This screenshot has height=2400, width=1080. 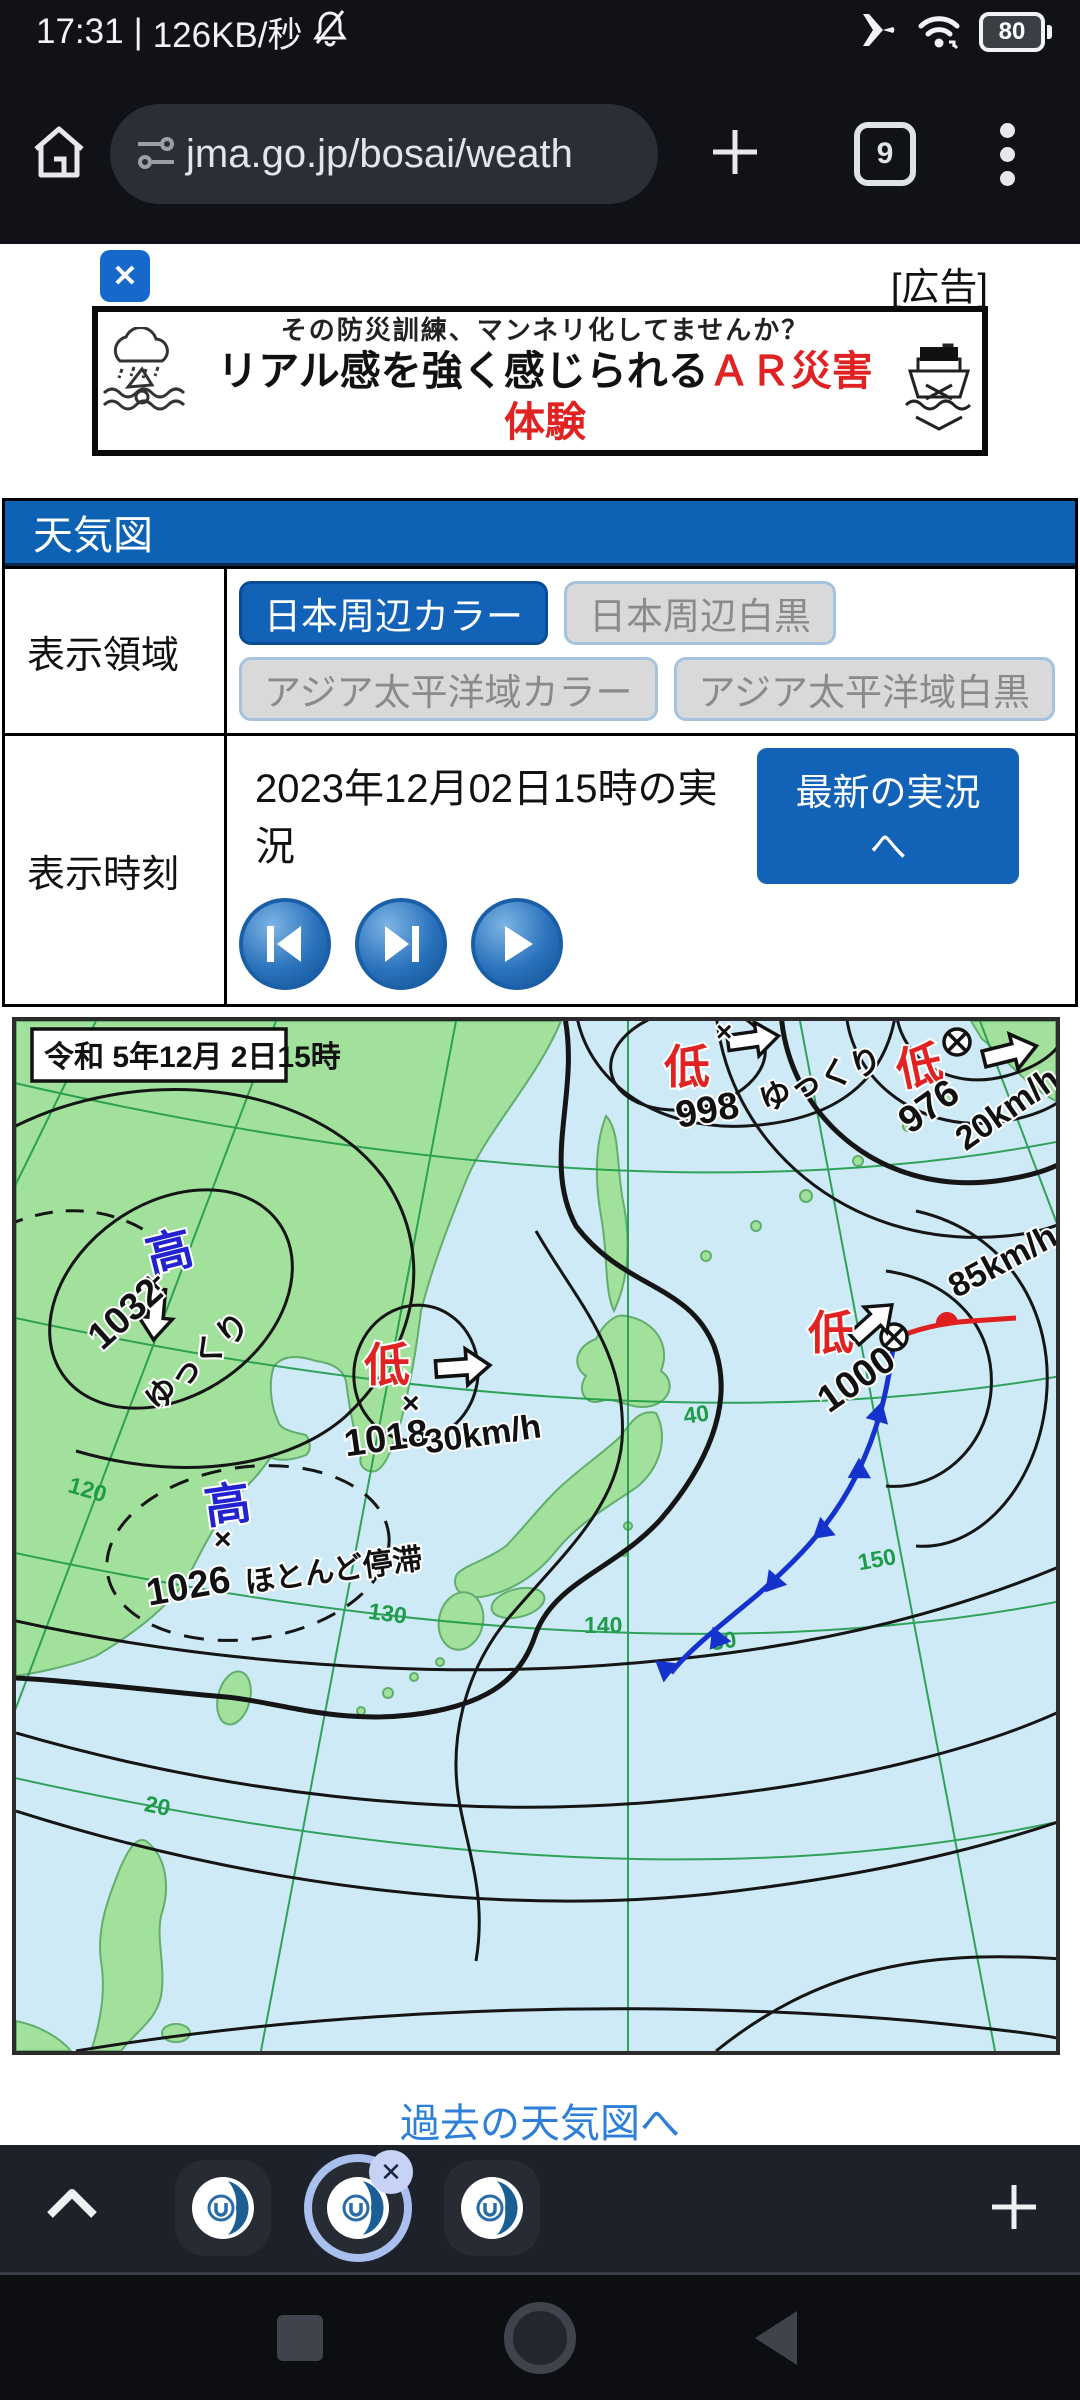 I want to click on airplane-mode-icon, so click(x=876, y=32).